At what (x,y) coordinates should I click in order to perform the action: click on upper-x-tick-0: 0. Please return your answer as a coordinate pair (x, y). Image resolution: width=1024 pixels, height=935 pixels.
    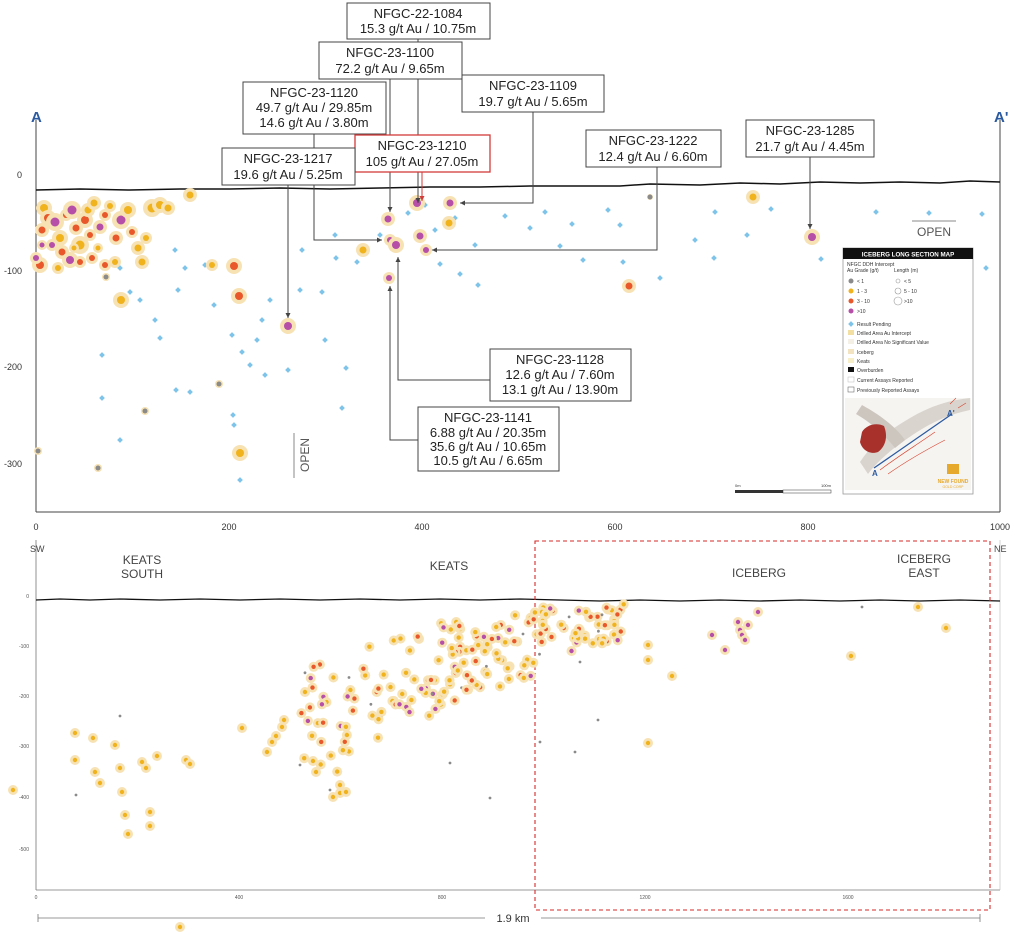
    Looking at the image, I should click on (35, 527).